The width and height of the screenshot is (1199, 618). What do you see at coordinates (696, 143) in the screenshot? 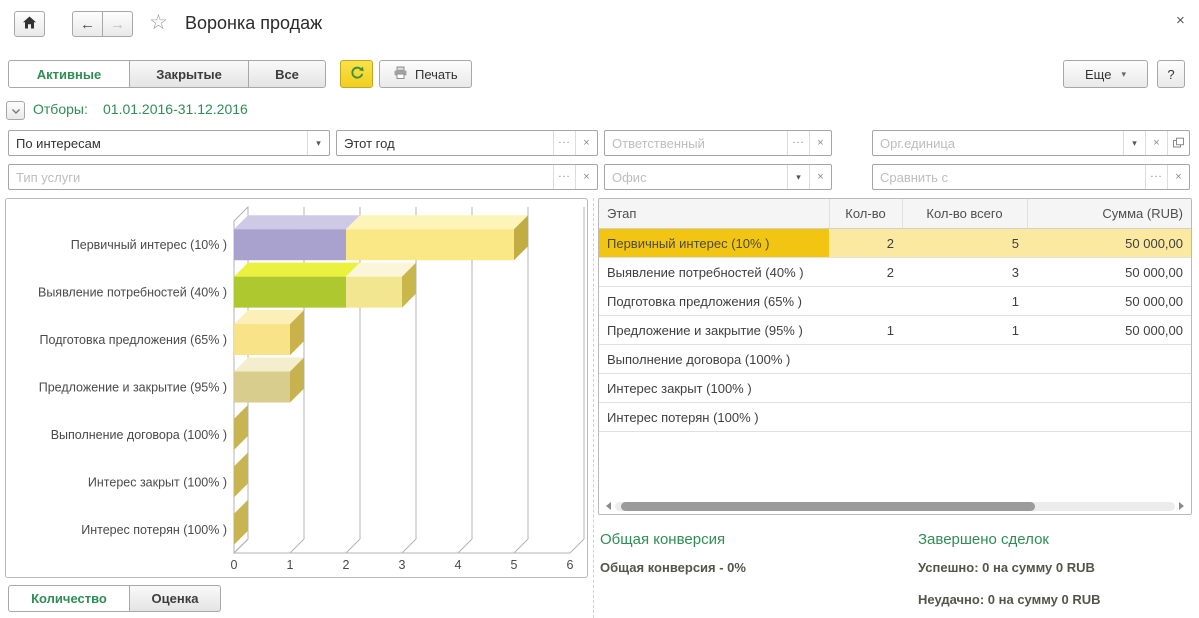
I see `responsible-input` at bounding box center [696, 143].